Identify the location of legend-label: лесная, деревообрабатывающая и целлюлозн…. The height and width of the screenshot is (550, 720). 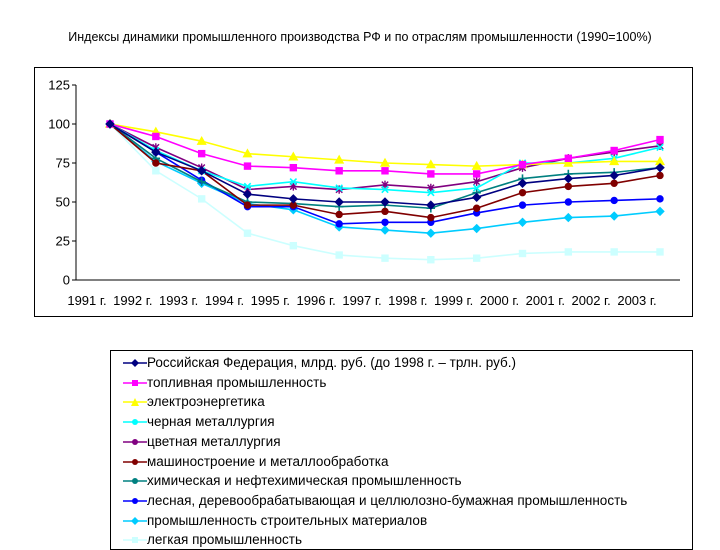
(387, 500).